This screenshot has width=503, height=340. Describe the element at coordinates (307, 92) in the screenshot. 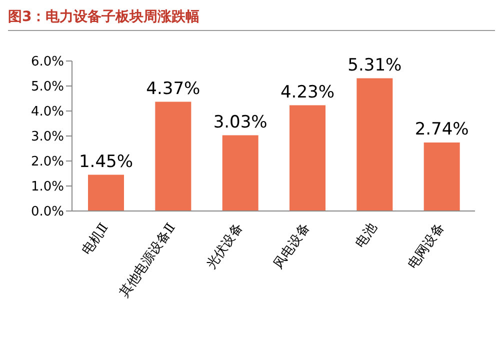

I see `data-label: 4.23%` at that location.